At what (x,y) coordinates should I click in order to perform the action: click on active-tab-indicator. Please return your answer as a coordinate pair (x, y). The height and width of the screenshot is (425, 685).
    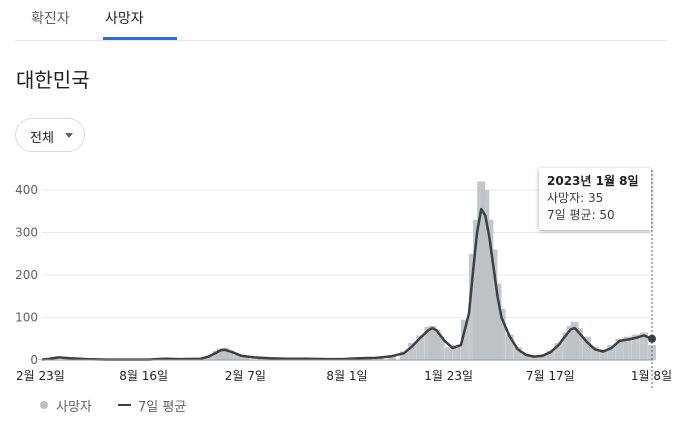
    Looking at the image, I should click on (140, 38).